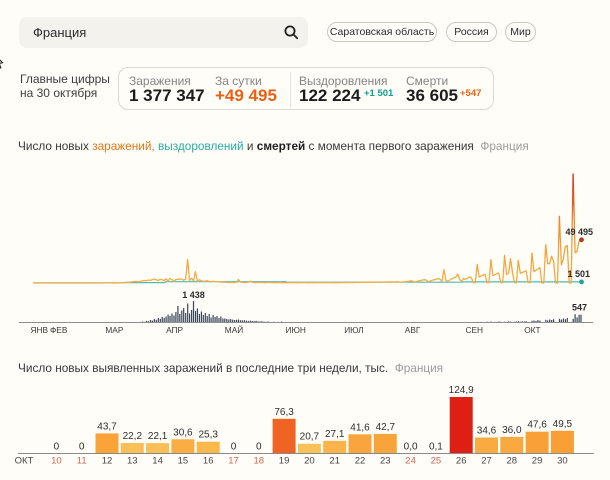 This screenshot has width=610, height=480. What do you see at coordinates (461, 390) in the screenshot?
I see `svg-text: 124,9` at bounding box center [461, 390].